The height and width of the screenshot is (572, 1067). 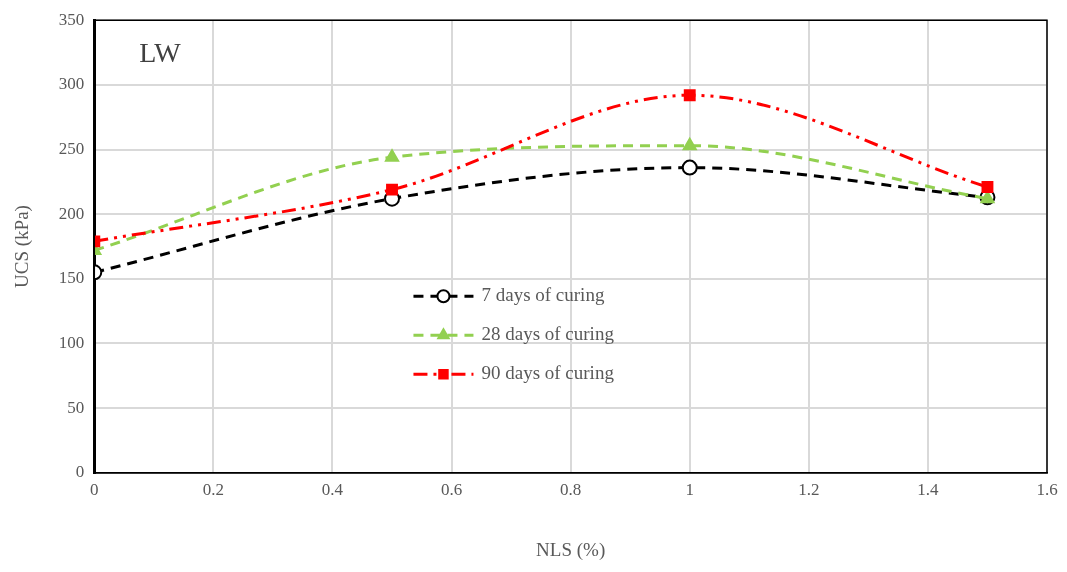 I want to click on x-axis-title: NLS (%), so click(x=571, y=549).